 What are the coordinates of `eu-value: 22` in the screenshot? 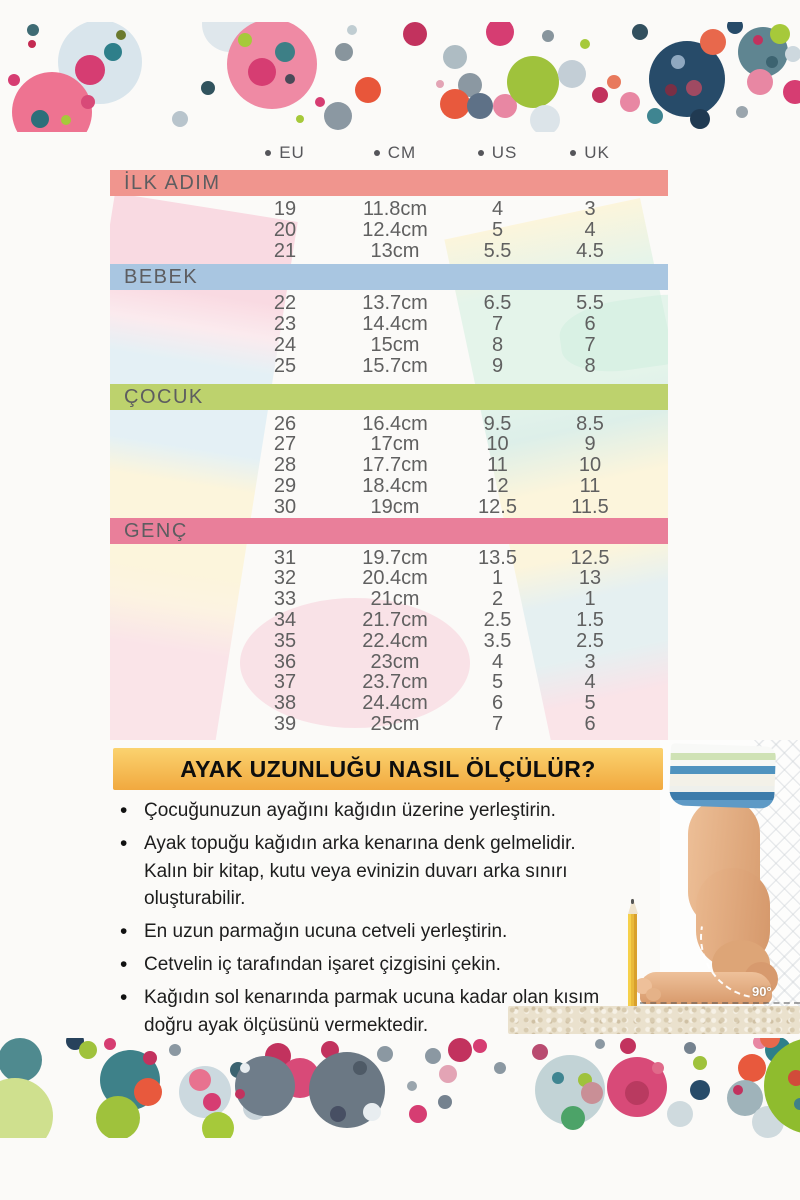 It's located at (285, 303).